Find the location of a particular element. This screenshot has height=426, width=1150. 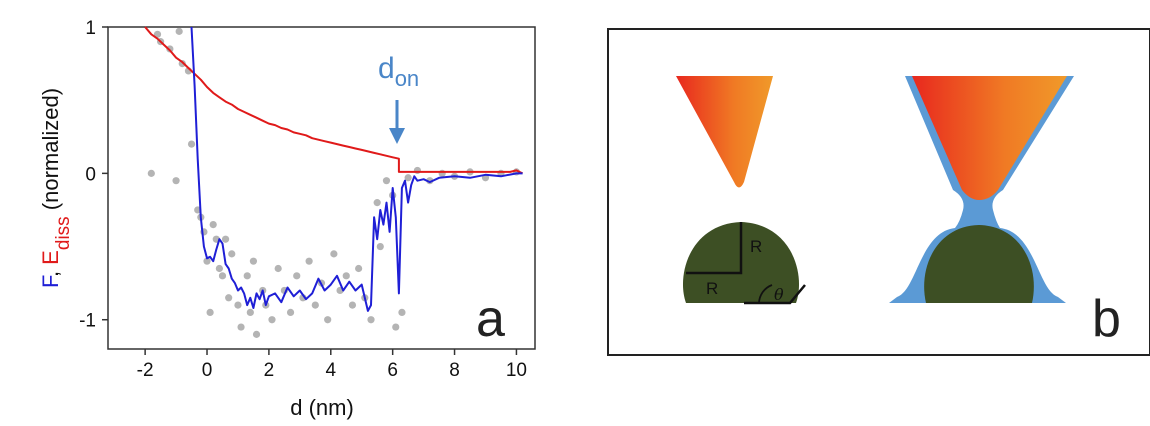

x-tick-label: 2 is located at coordinates (269, 370).